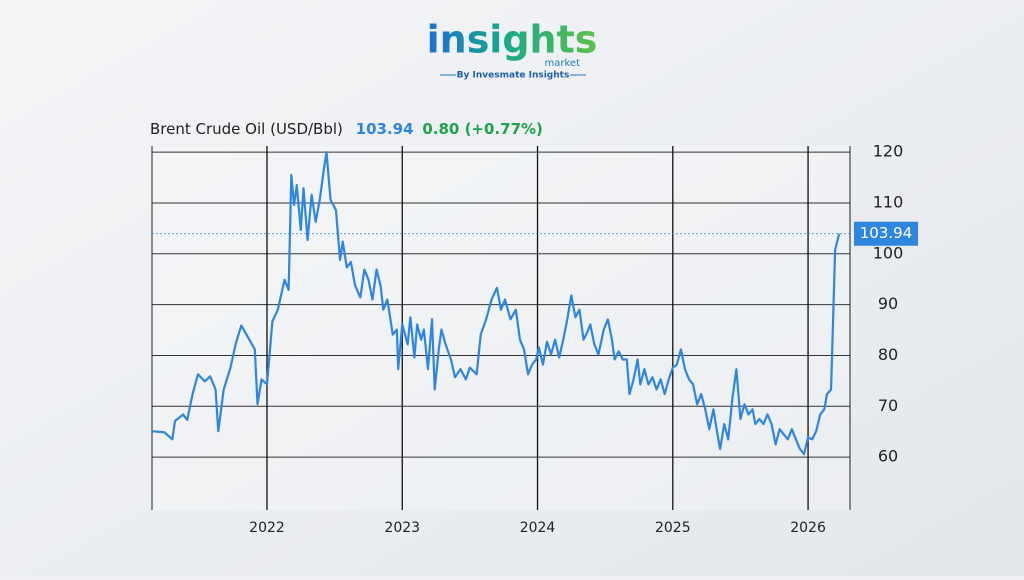  I want to click on x-tick-label: 2023, so click(402, 528).